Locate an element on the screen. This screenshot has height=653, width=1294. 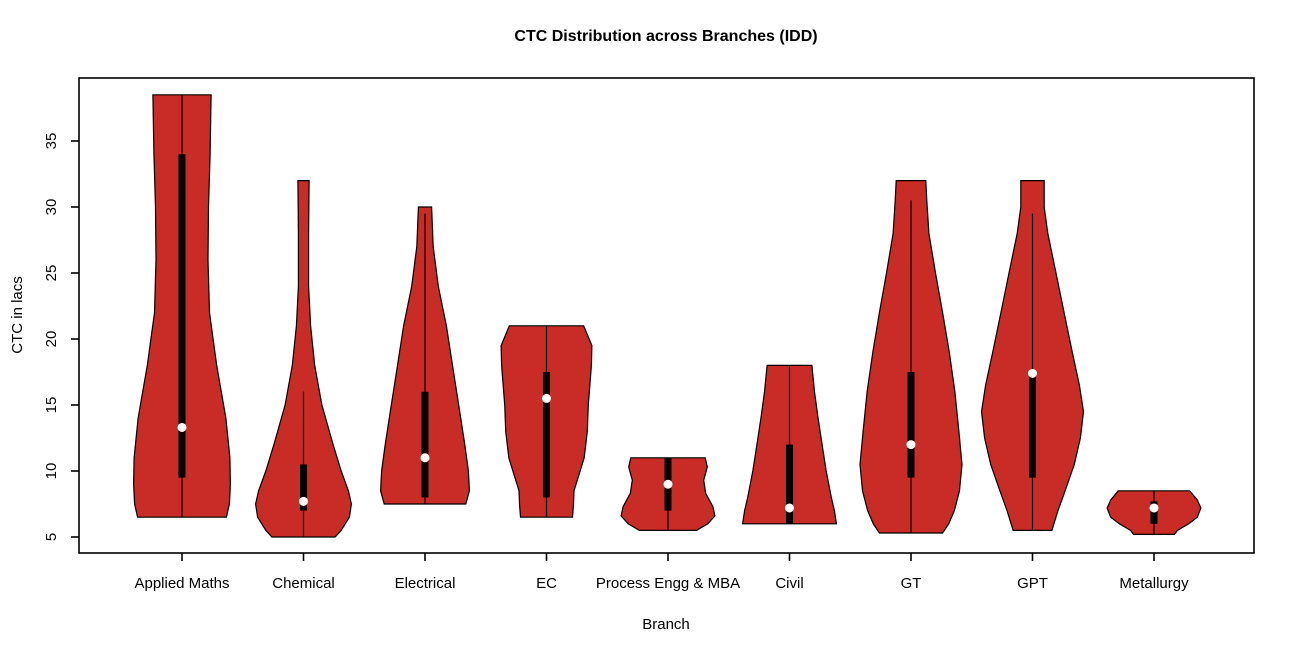
violin-civil is located at coordinates (789, 444).